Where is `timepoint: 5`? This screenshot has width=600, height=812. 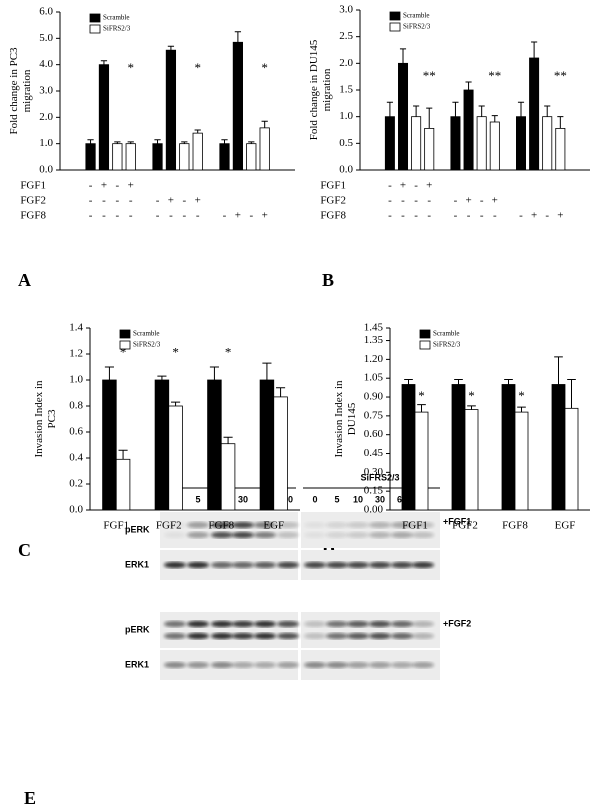
timepoint: 5 is located at coordinates (336, 499).